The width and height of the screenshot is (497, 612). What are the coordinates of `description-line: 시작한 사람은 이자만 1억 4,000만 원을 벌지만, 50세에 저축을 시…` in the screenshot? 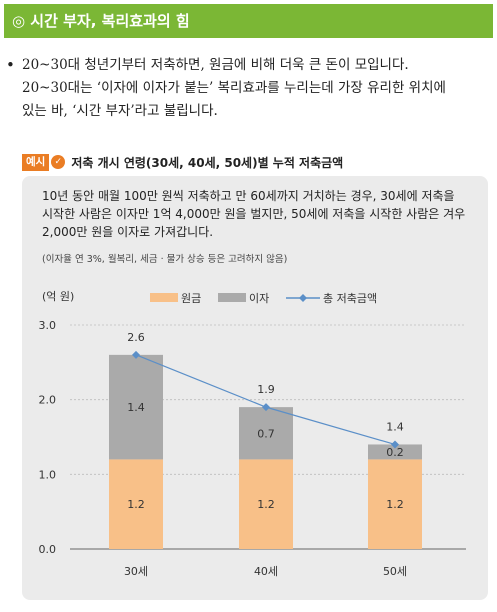 It's located at (254, 214).